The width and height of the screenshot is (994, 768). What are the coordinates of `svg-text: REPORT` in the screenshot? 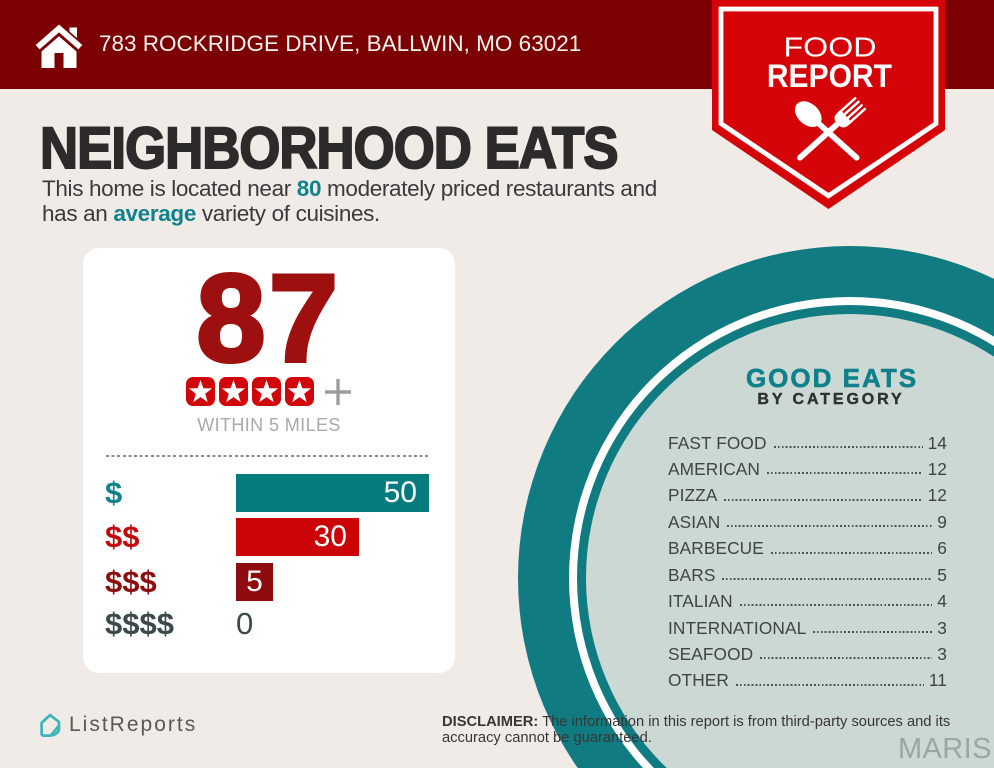 It's located at (829, 76).